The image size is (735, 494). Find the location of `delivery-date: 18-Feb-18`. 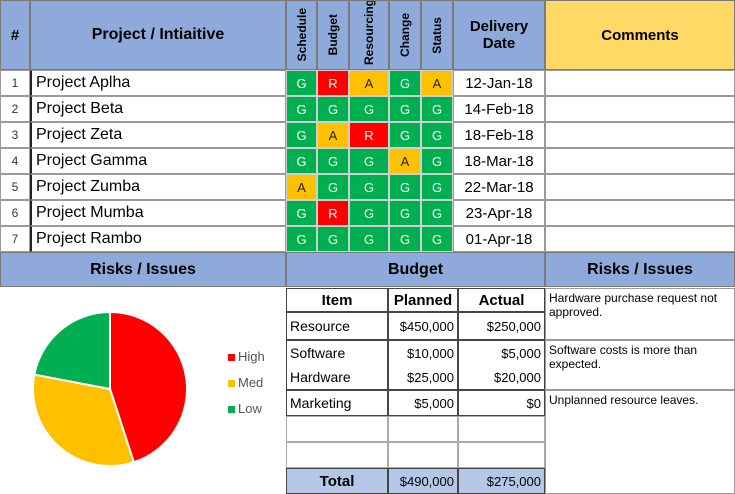

delivery-date: 18-Feb-18 is located at coordinates (499, 135).